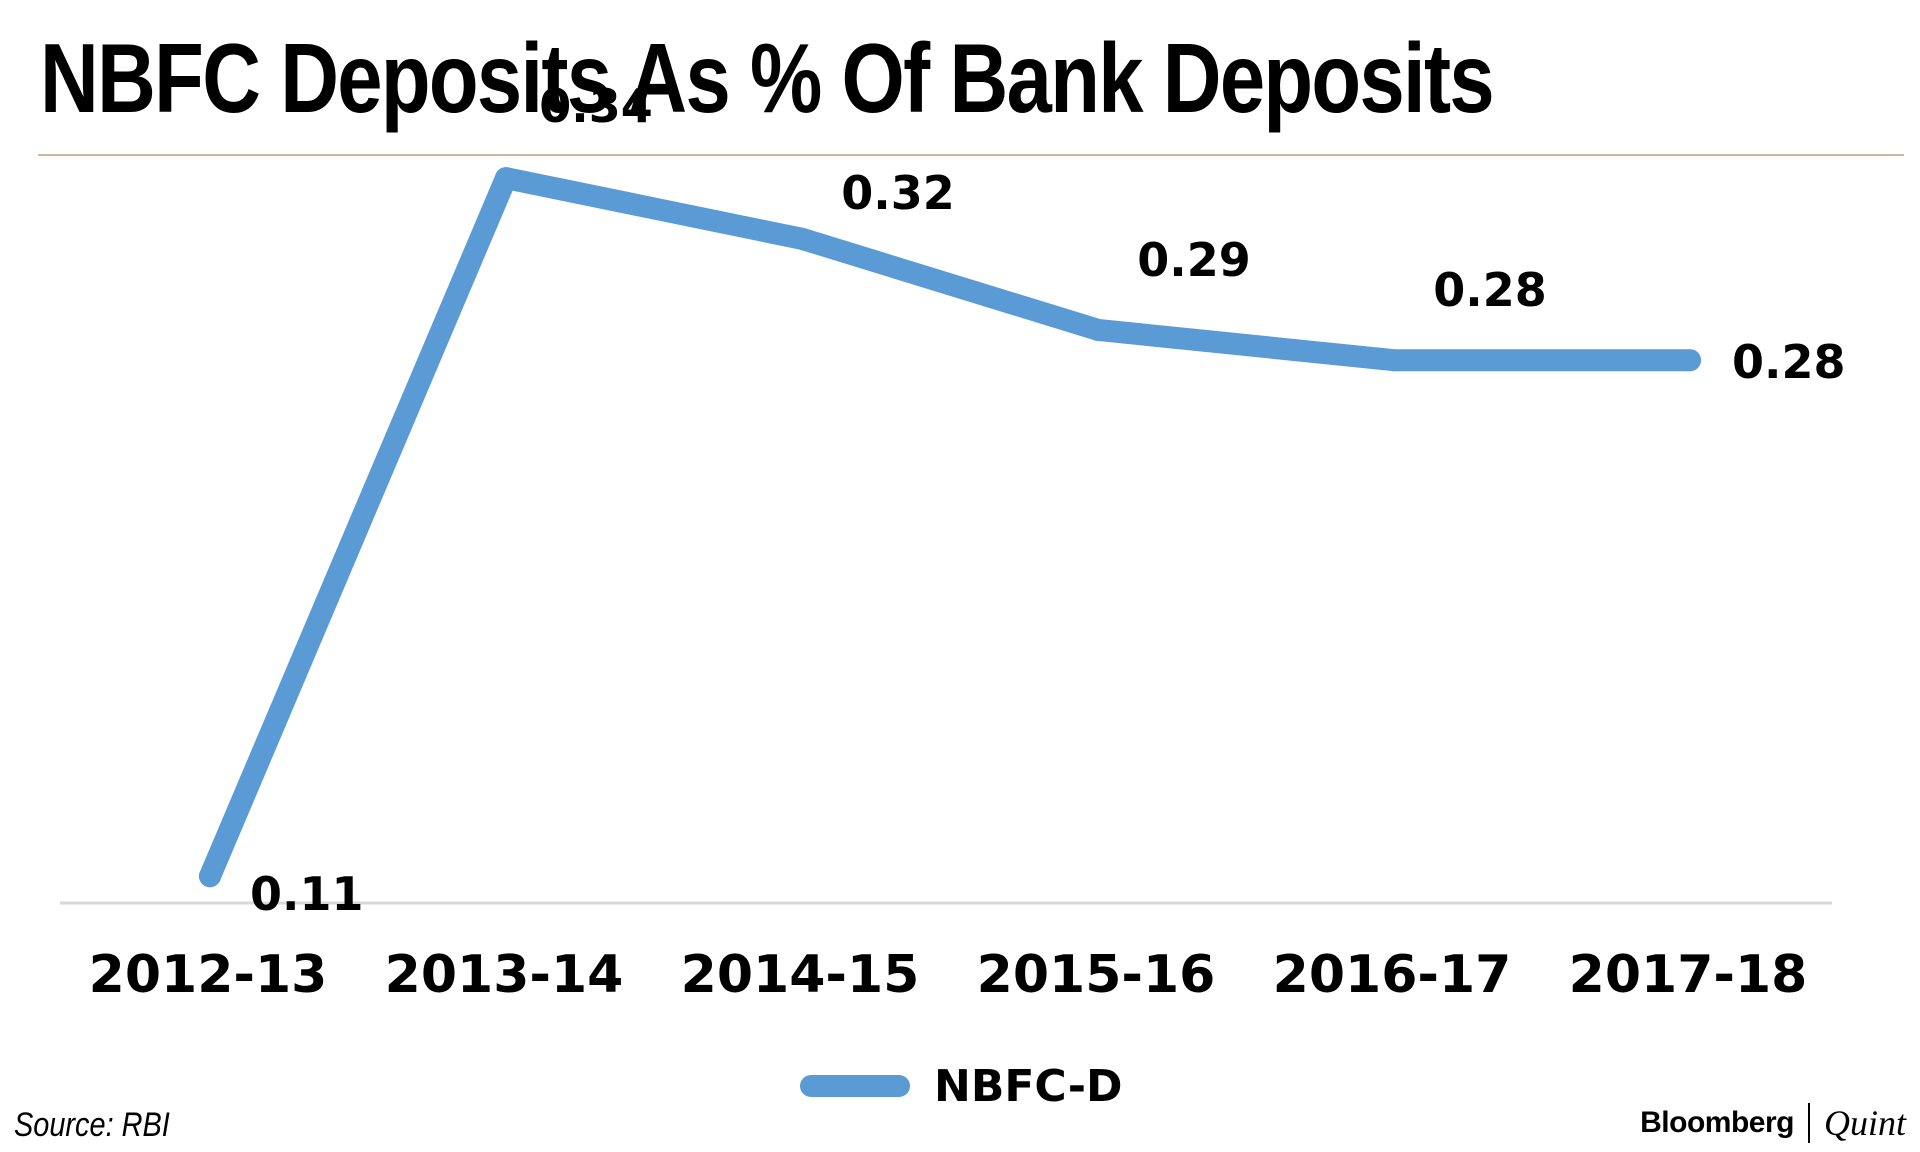  I want to click on x-tick-label-2014-15: 2014-15, so click(800, 975).